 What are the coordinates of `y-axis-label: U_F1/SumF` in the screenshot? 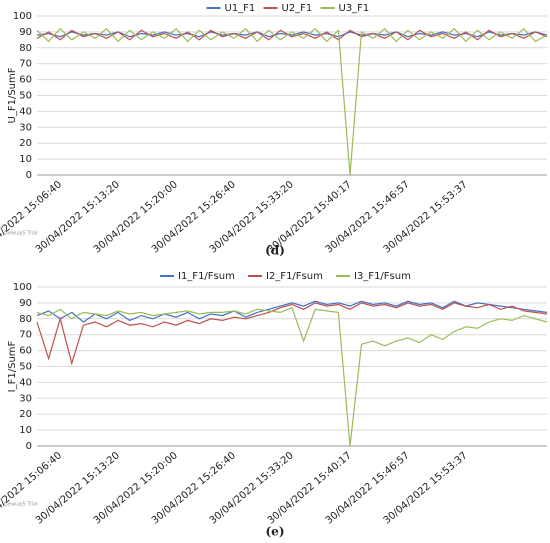 It's located at (12, 95).